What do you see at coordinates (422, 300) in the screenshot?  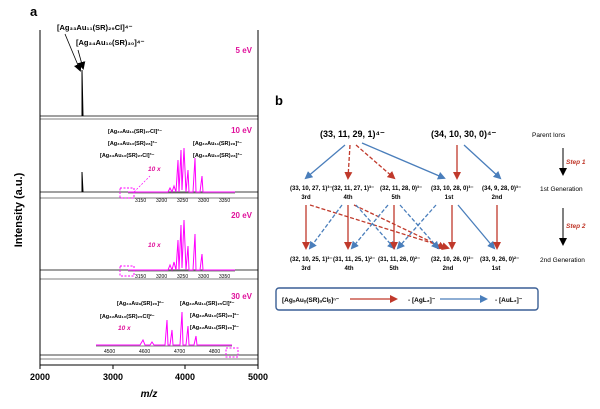 I see `legend-ag-label: - [AgL₂]⁻` at bounding box center [422, 300].